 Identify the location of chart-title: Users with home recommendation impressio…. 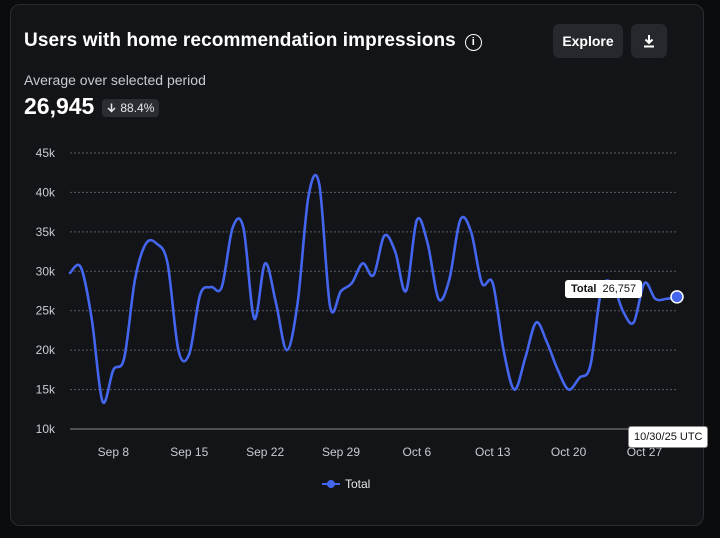
(240, 40).